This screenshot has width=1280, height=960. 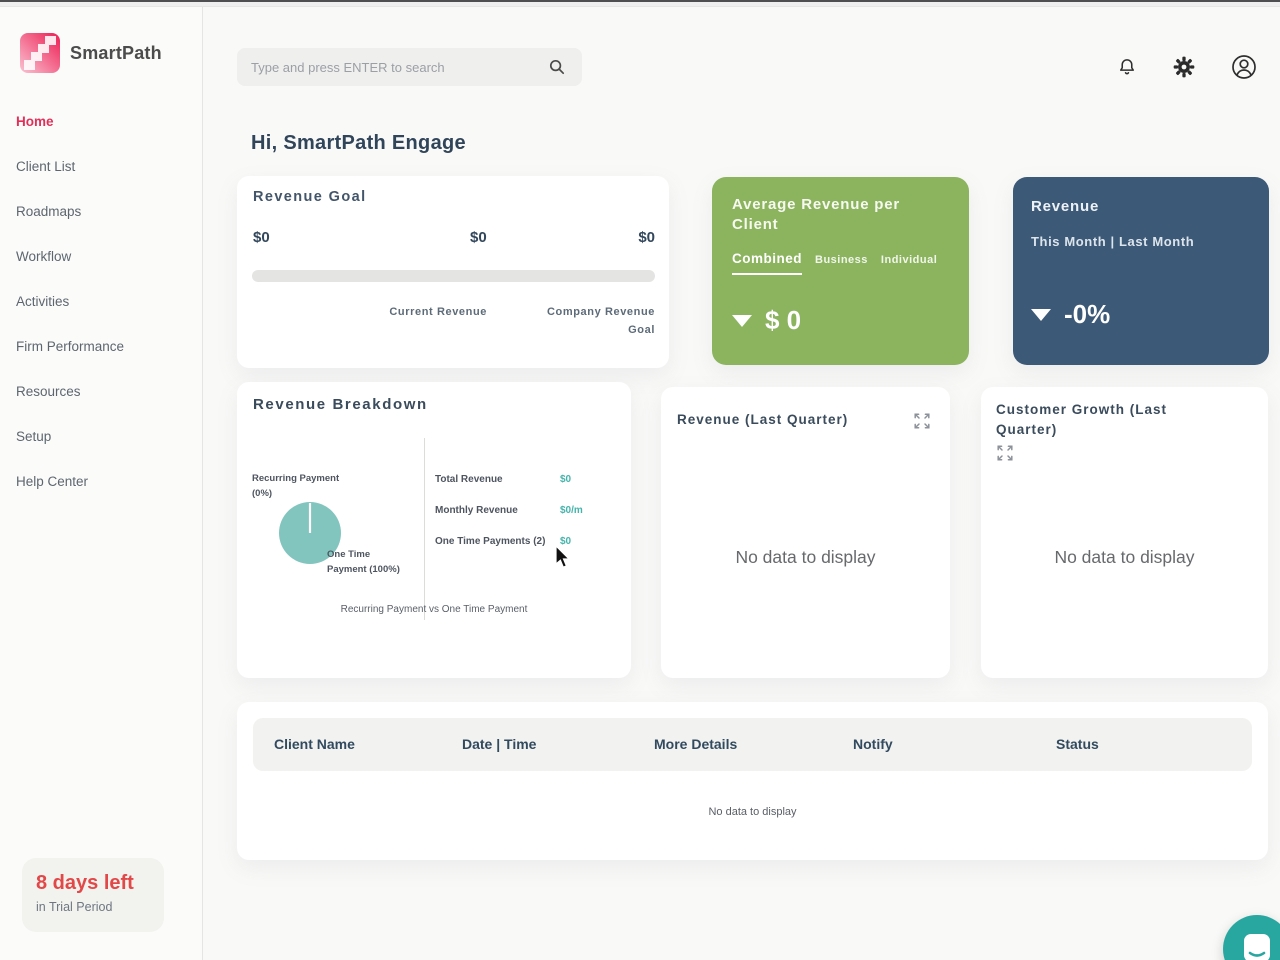 What do you see at coordinates (392, 67) in the screenshot?
I see `search-input` at bounding box center [392, 67].